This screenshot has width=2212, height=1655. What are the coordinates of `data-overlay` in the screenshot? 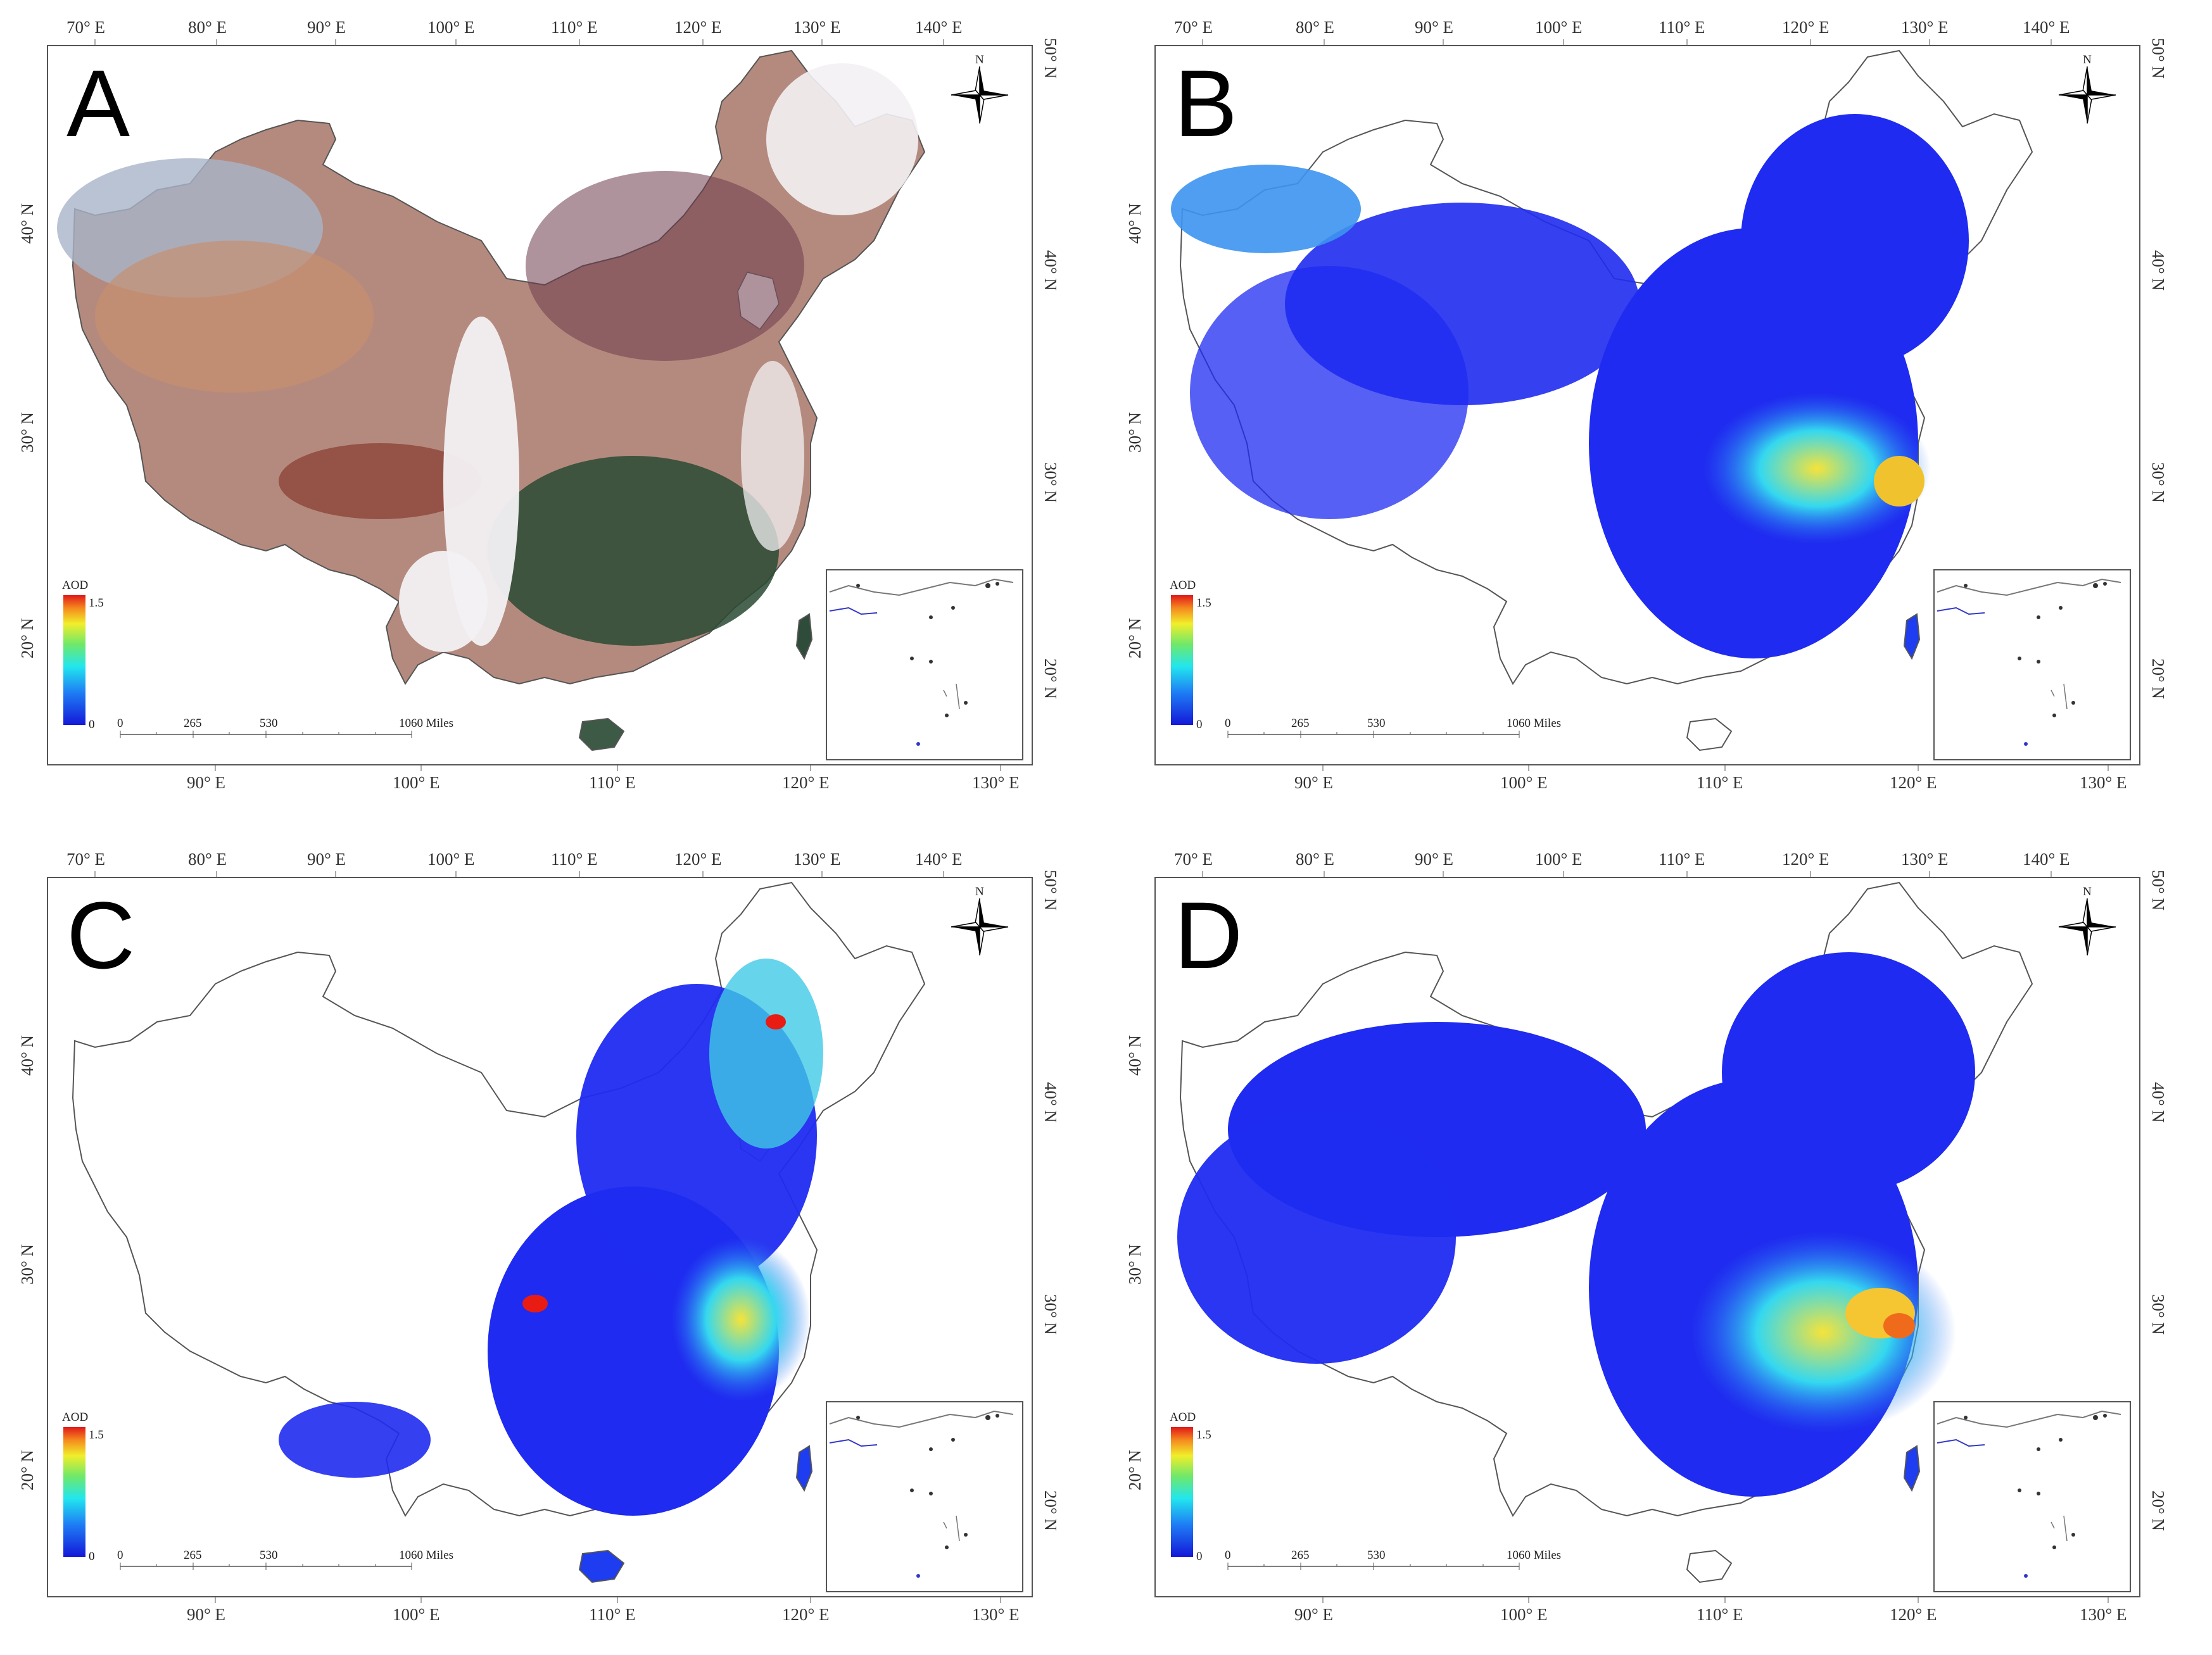 It's located at (1570, 386).